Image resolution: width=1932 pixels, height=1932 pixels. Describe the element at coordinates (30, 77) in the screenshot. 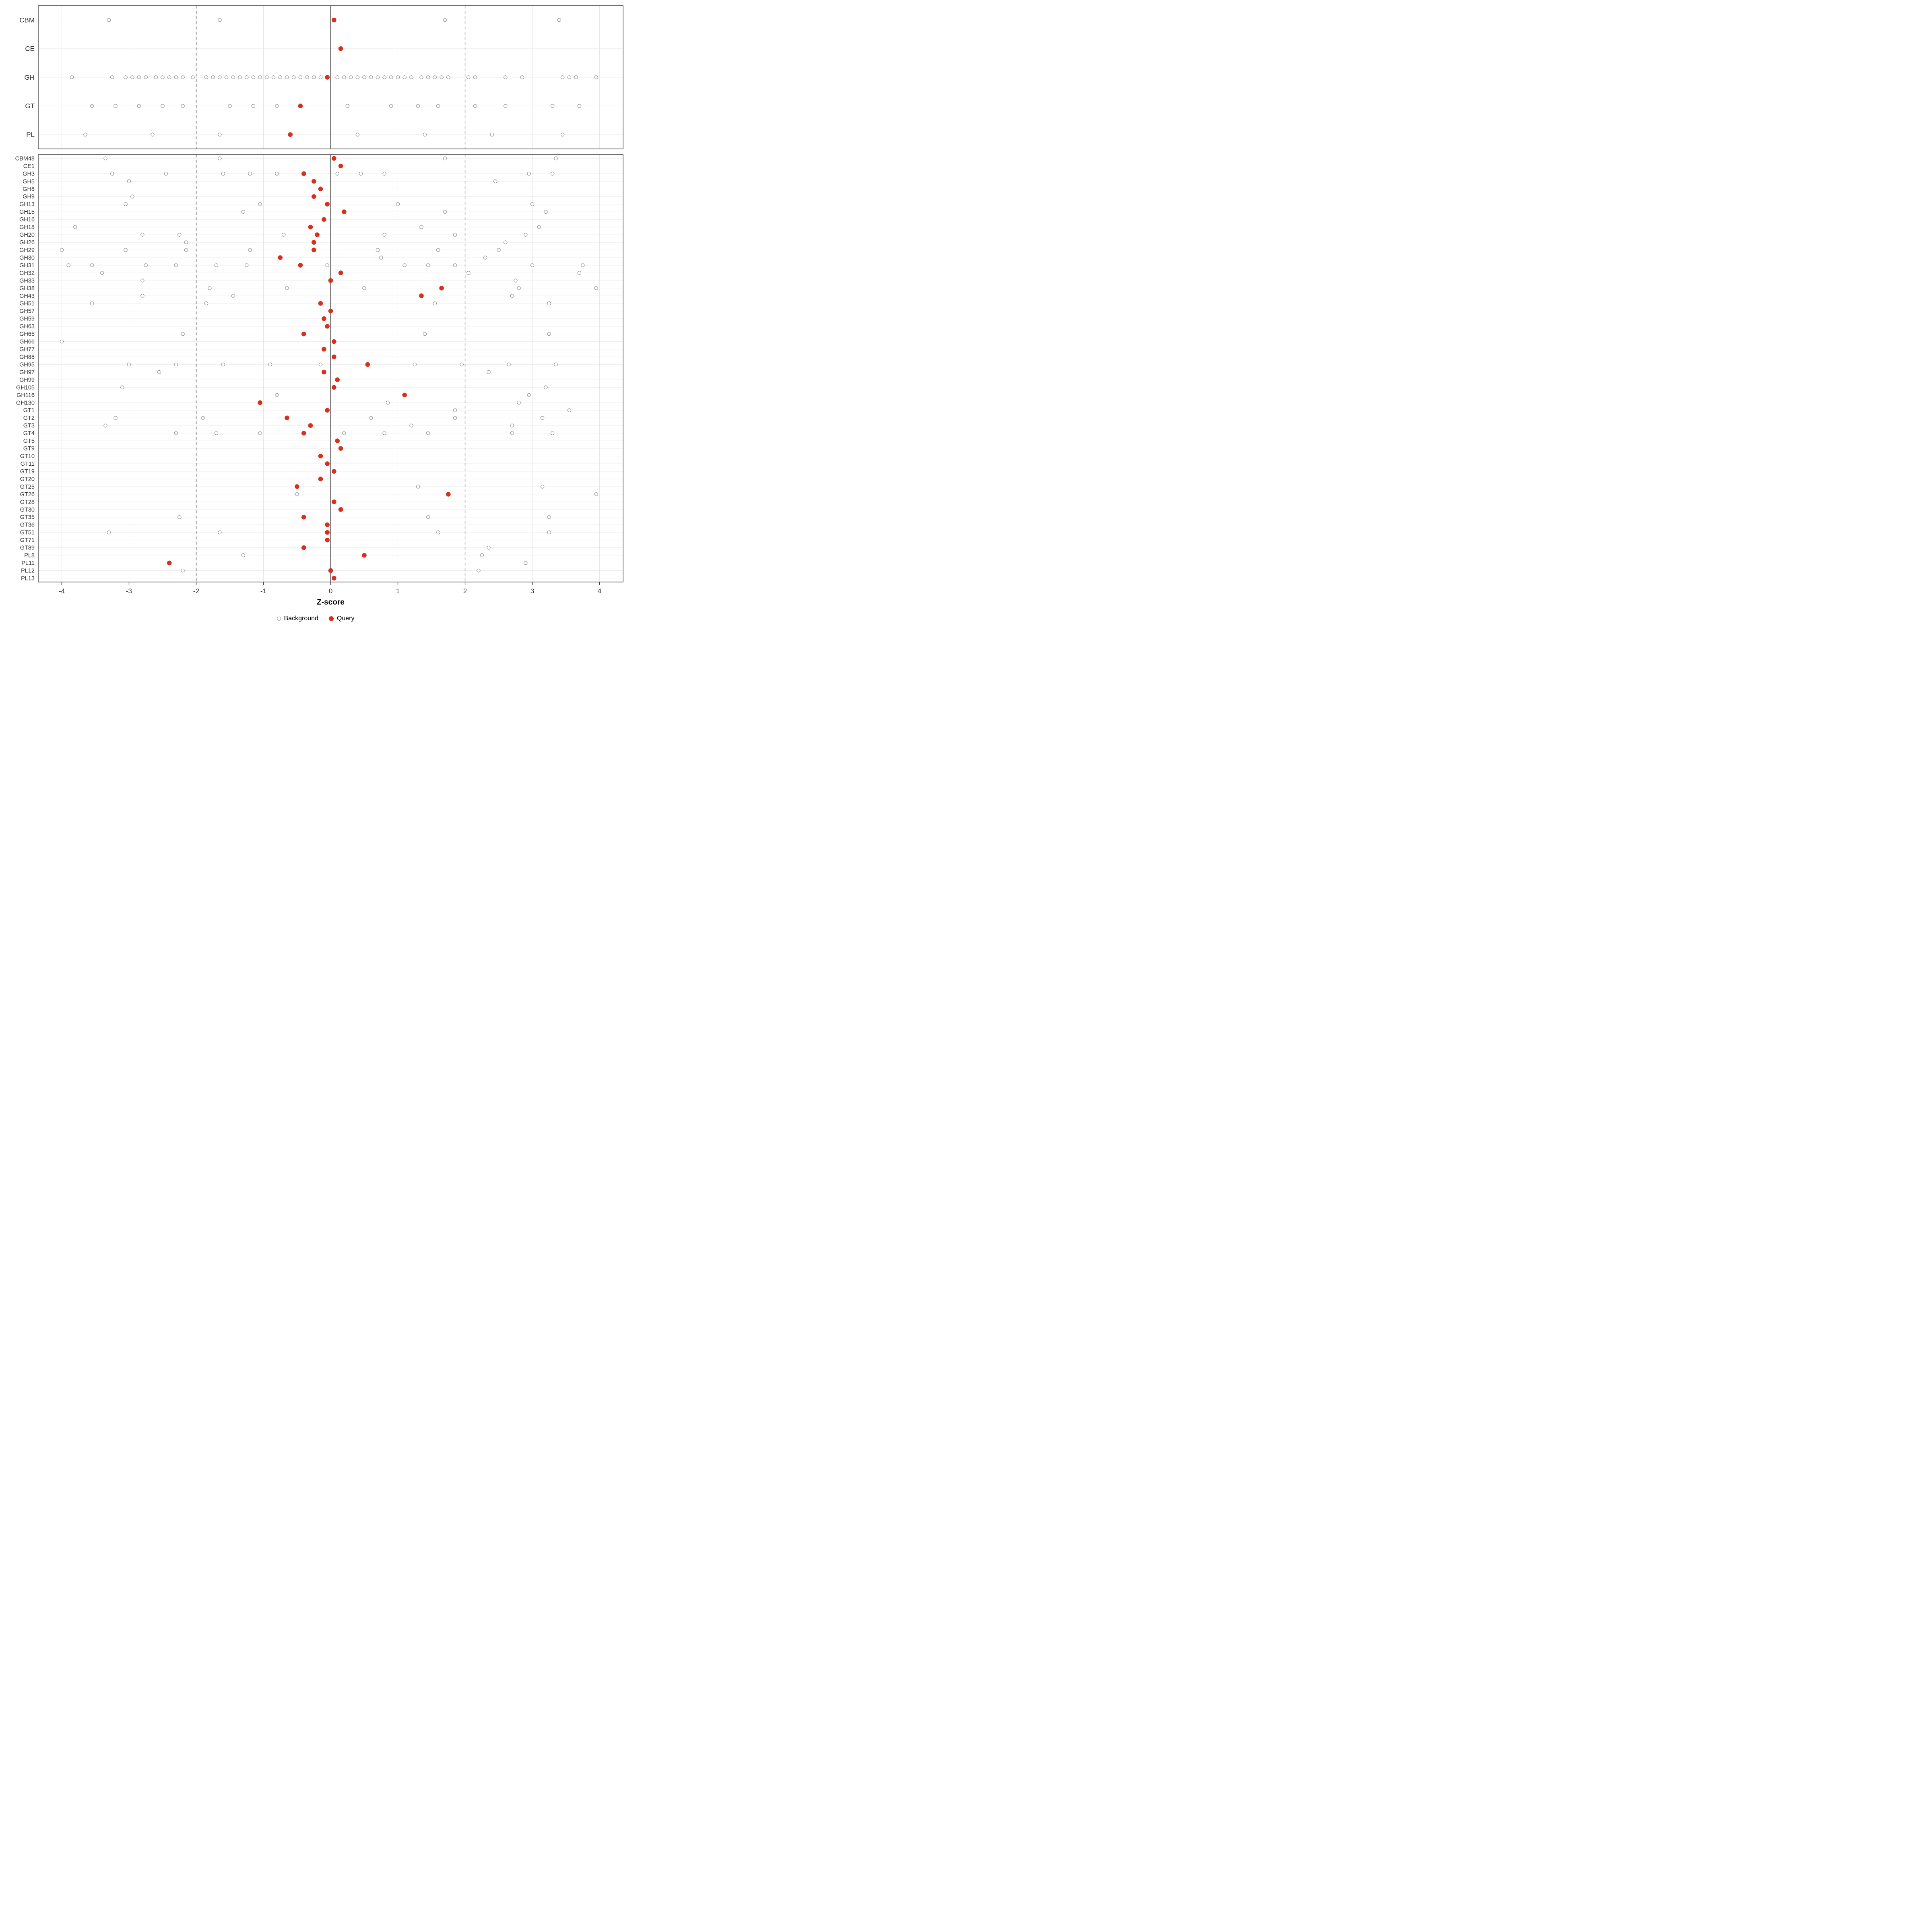

I see `y-axis-label: GH` at that location.